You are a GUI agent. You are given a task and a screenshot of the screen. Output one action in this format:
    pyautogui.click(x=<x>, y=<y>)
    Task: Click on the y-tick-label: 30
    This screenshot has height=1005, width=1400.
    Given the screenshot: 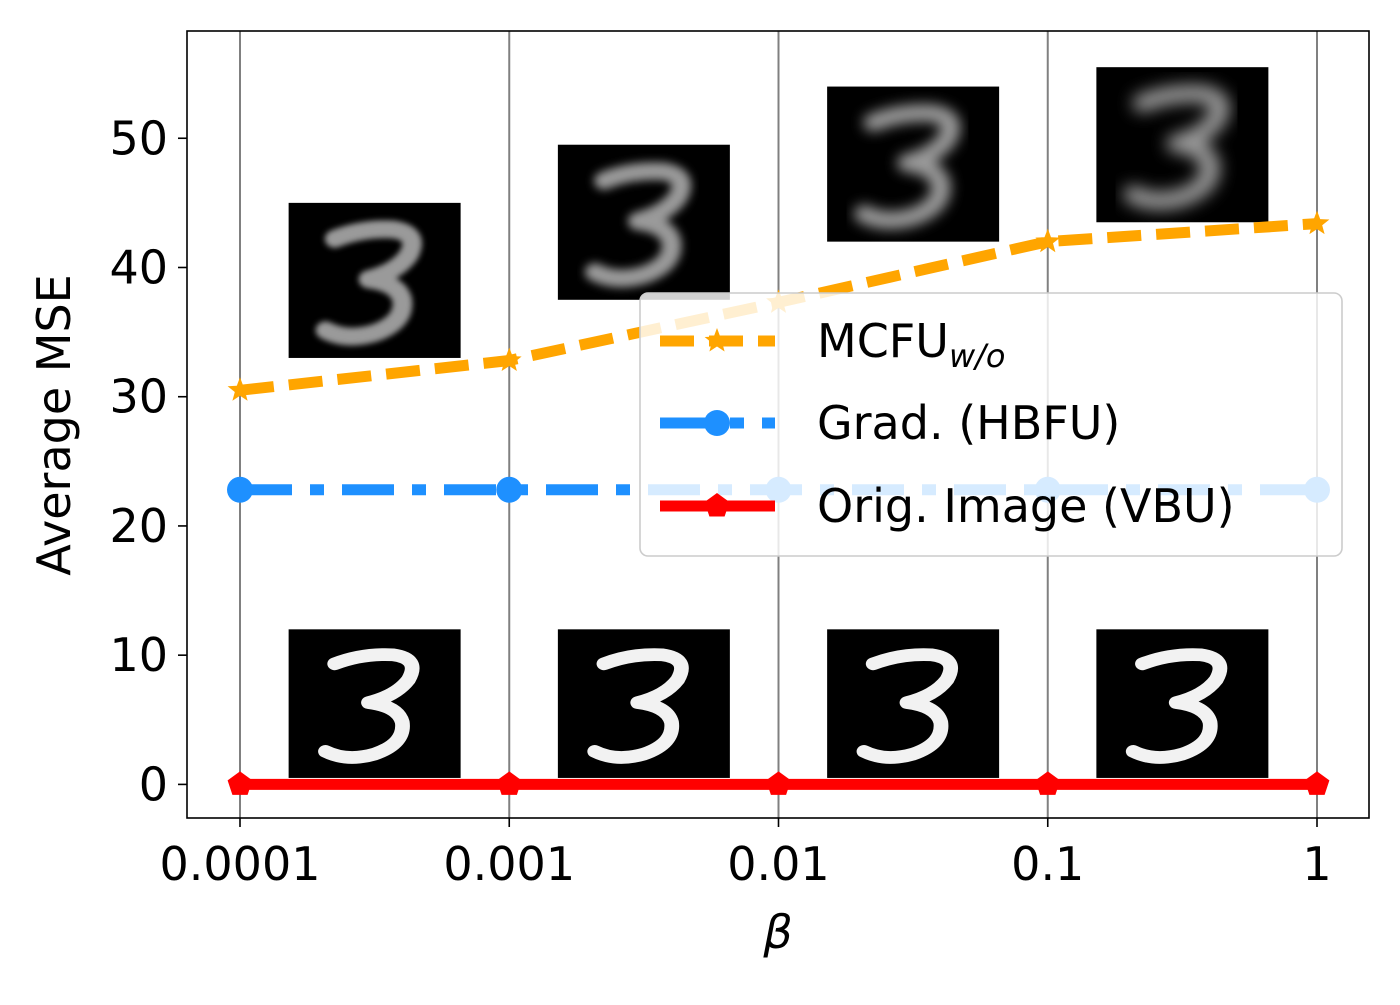 What is the action you would take?
    pyautogui.click(x=138, y=397)
    